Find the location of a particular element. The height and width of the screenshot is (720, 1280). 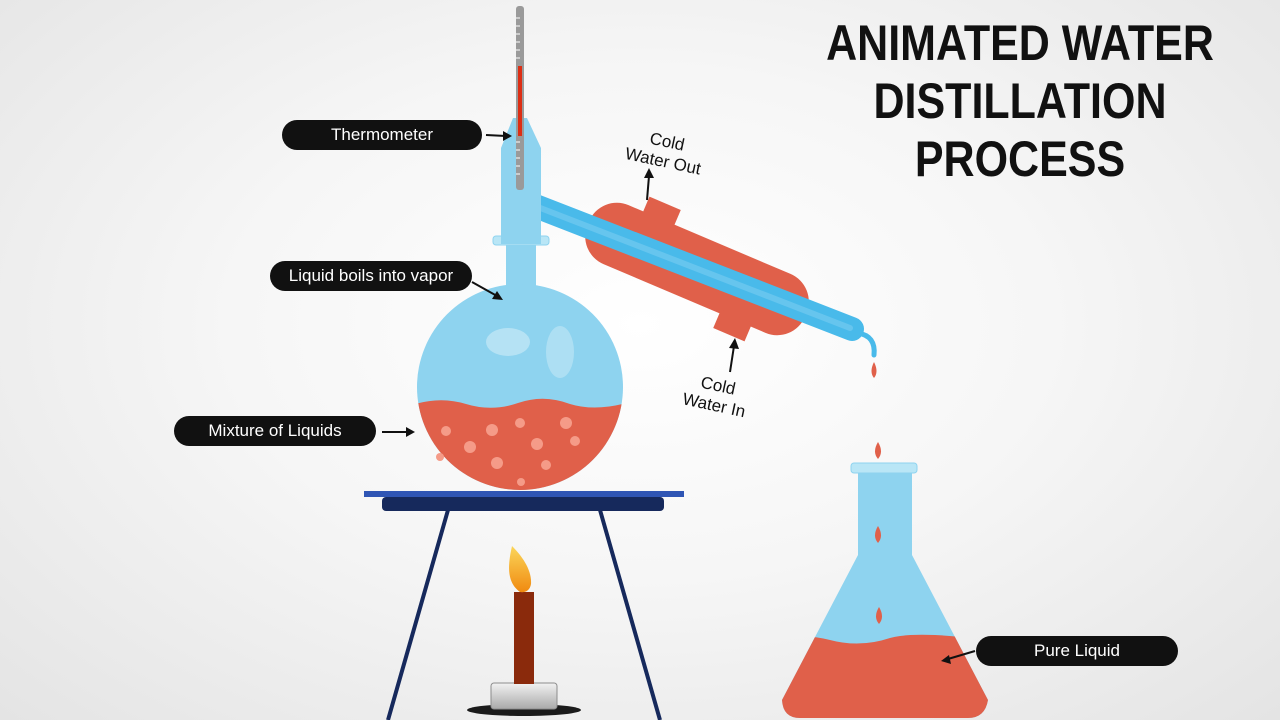

label-mixture: Mixture of Liquids is located at coordinates (275, 431).